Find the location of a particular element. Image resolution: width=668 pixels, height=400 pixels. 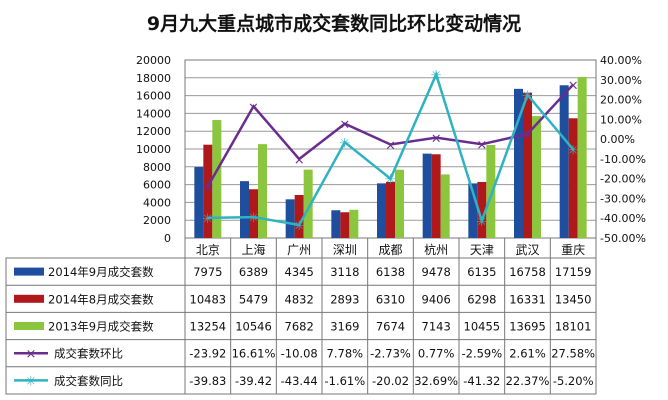

legend-label: 2014年8月成交套数 is located at coordinates (101, 299).